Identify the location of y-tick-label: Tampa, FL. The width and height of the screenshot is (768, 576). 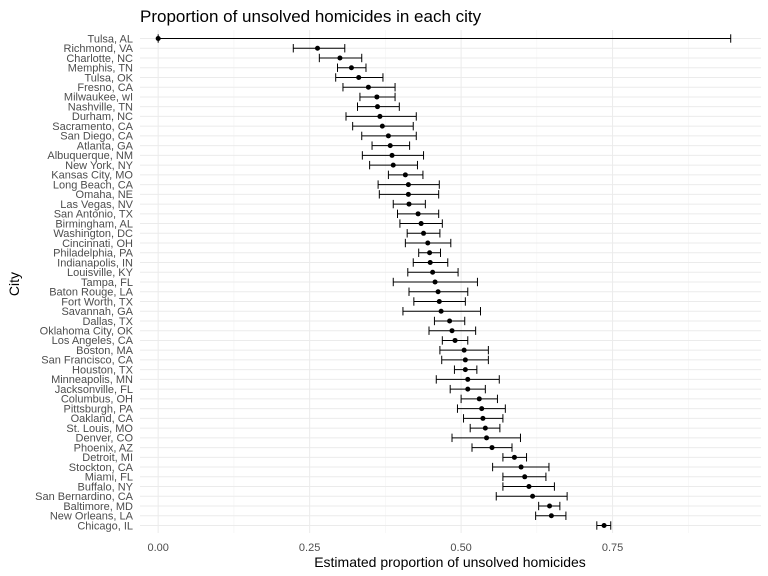
(107, 283).